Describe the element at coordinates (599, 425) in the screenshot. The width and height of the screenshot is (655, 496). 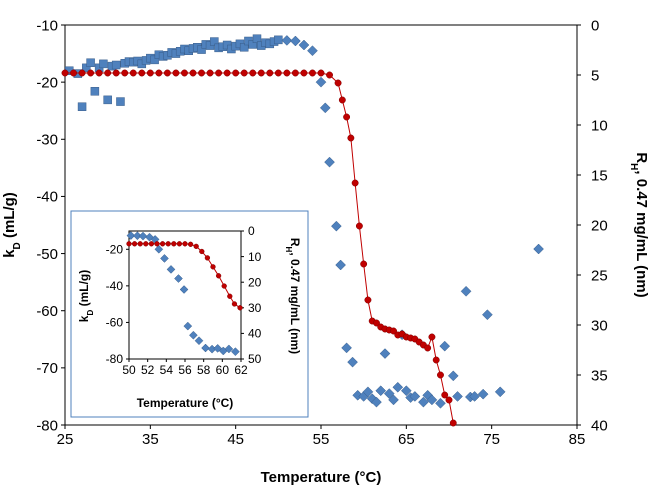
I see `y2-tick-label: 40` at that location.